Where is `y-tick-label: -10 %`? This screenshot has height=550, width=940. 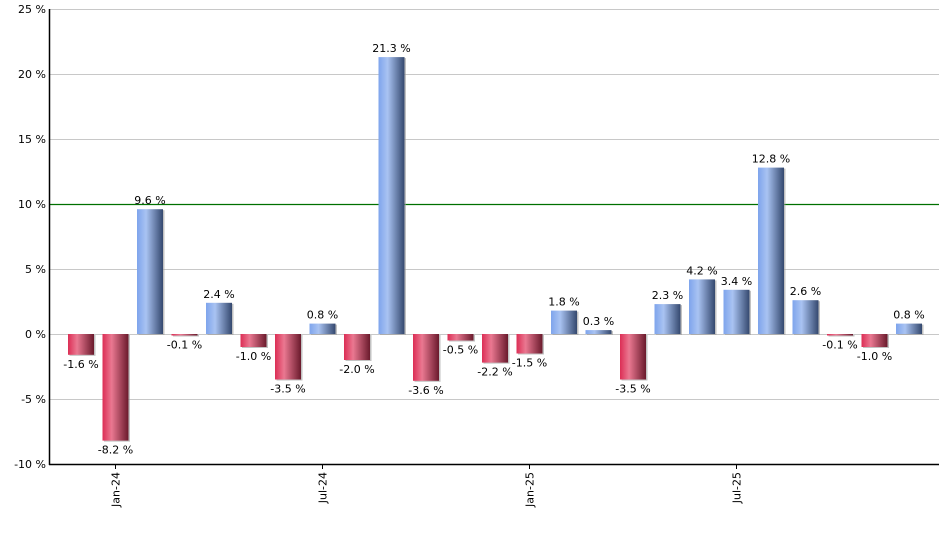
y-tick-label: -10 % is located at coordinates (30, 464).